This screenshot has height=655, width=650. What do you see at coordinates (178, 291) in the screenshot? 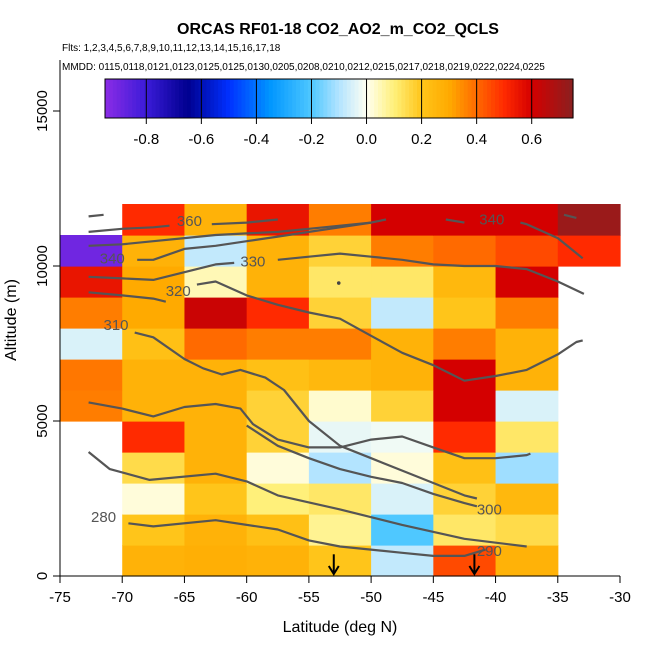
I see `contour-label: 320` at bounding box center [178, 291].